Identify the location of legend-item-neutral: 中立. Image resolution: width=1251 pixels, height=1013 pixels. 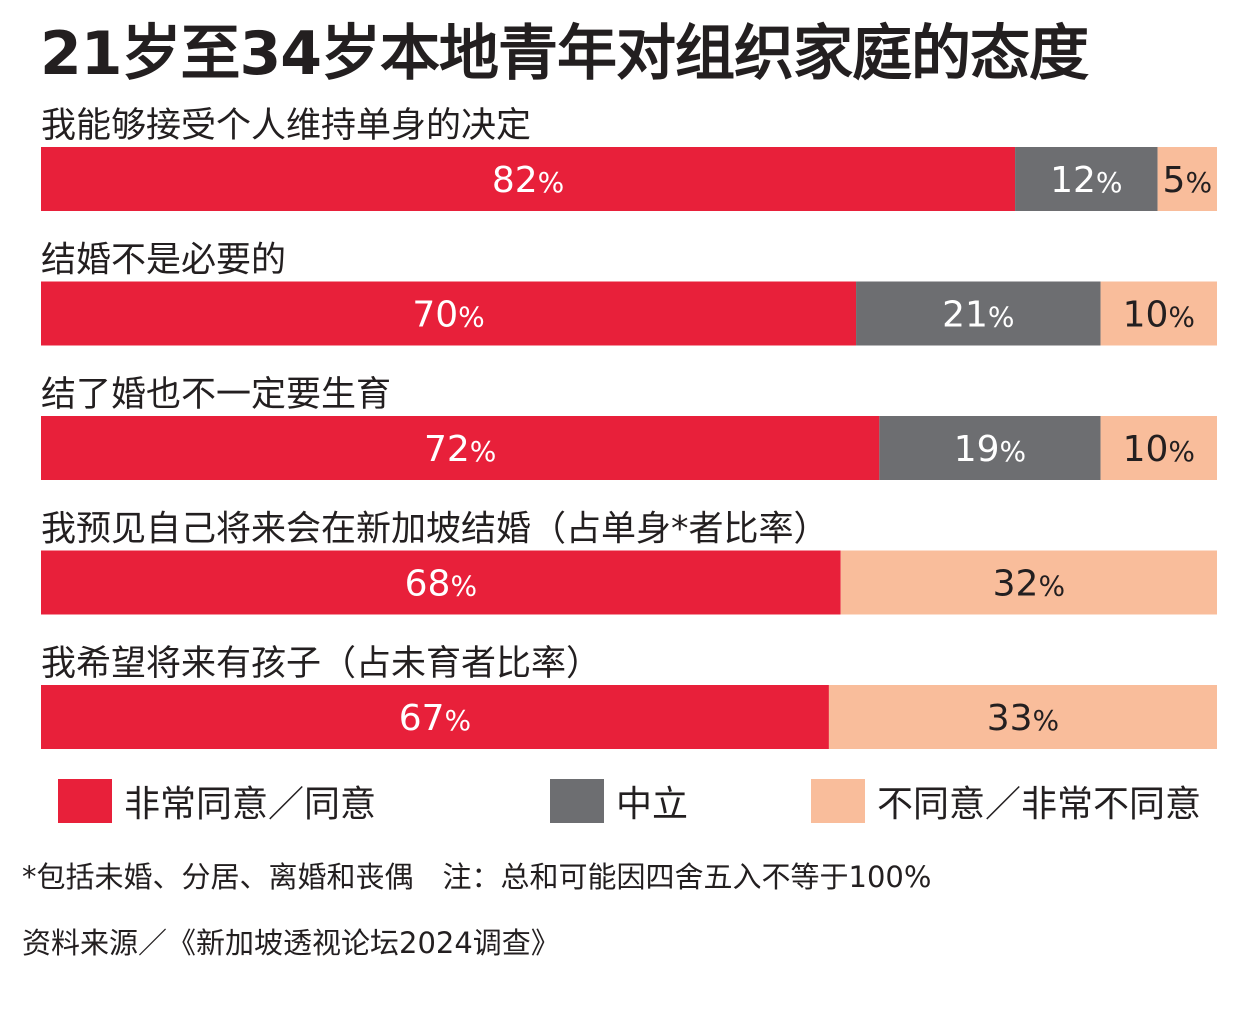
(619, 801).